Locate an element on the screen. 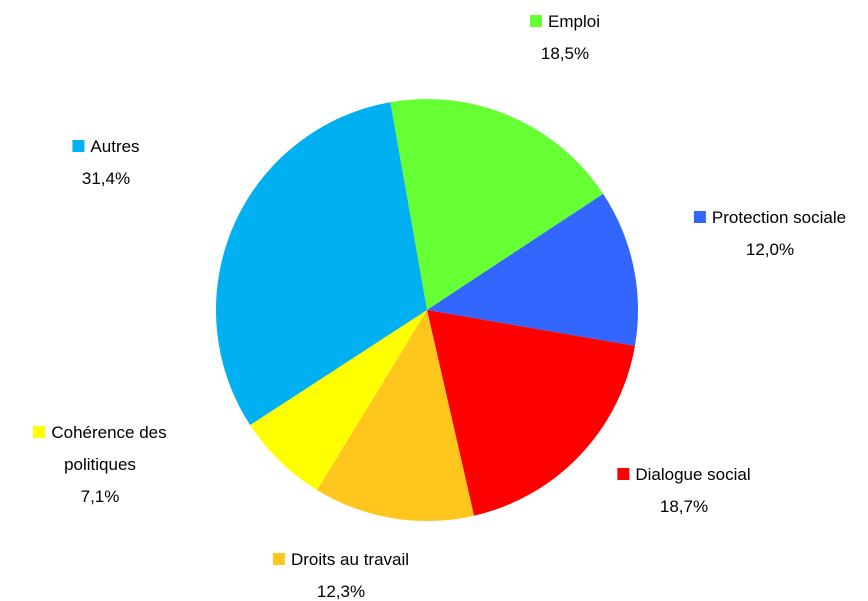 The image size is (868, 601). category-label: Protection sociale is located at coordinates (779, 217).